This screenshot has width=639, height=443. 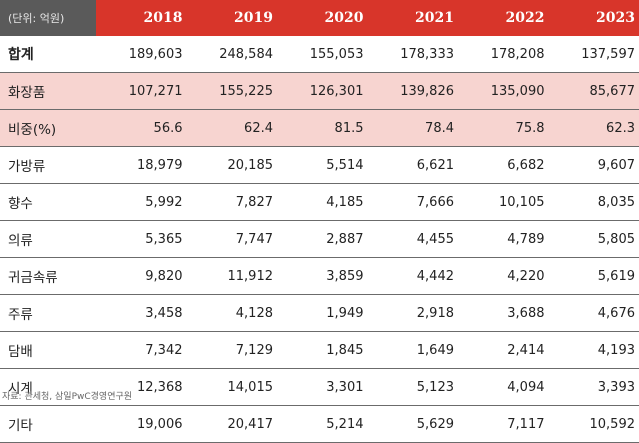 What do you see at coordinates (594, 165) in the screenshot?
I see `value-cell: 9,607` at bounding box center [594, 165].